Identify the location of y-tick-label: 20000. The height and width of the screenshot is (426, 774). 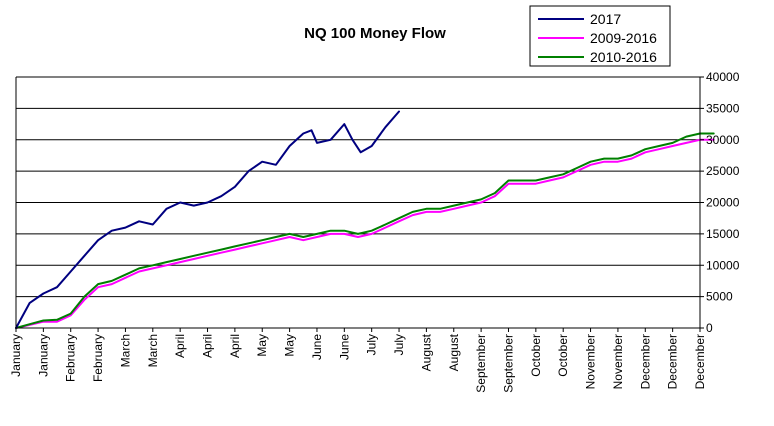
(723, 203).